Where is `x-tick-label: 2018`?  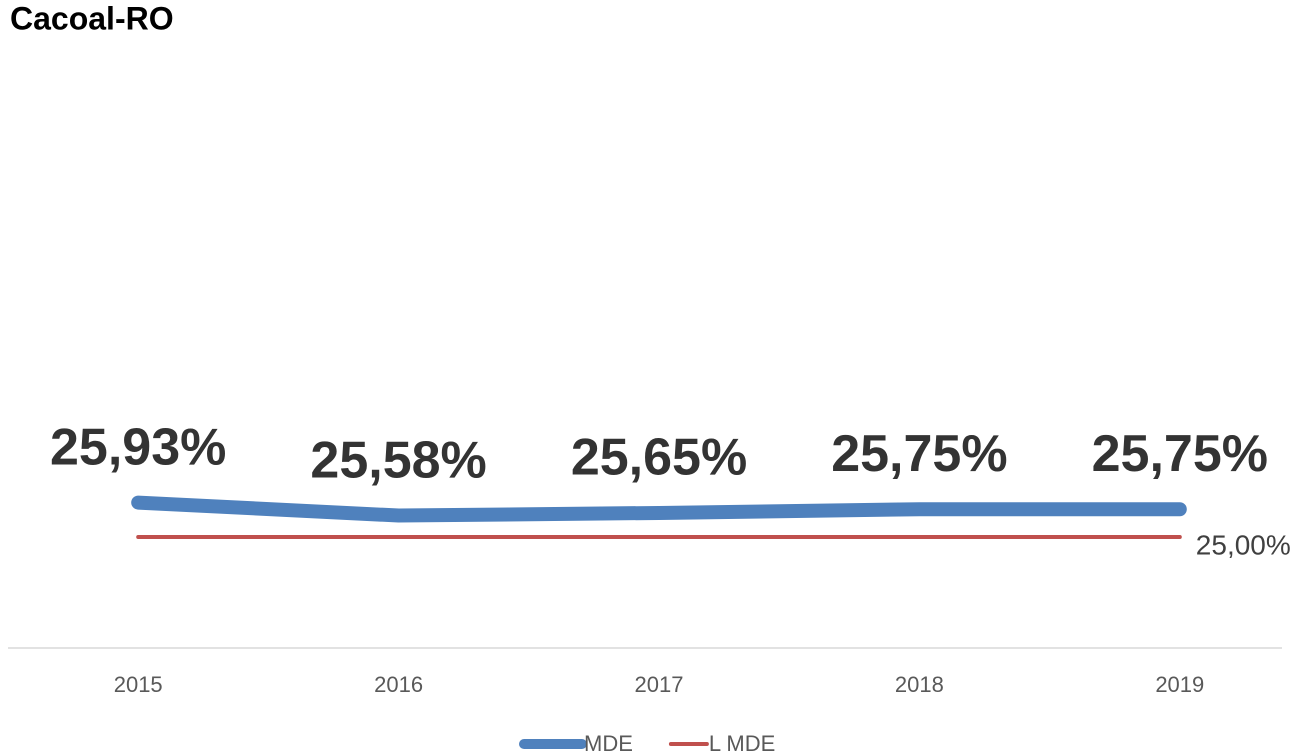
x-tick-label: 2018 is located at coordinates (919, 684).